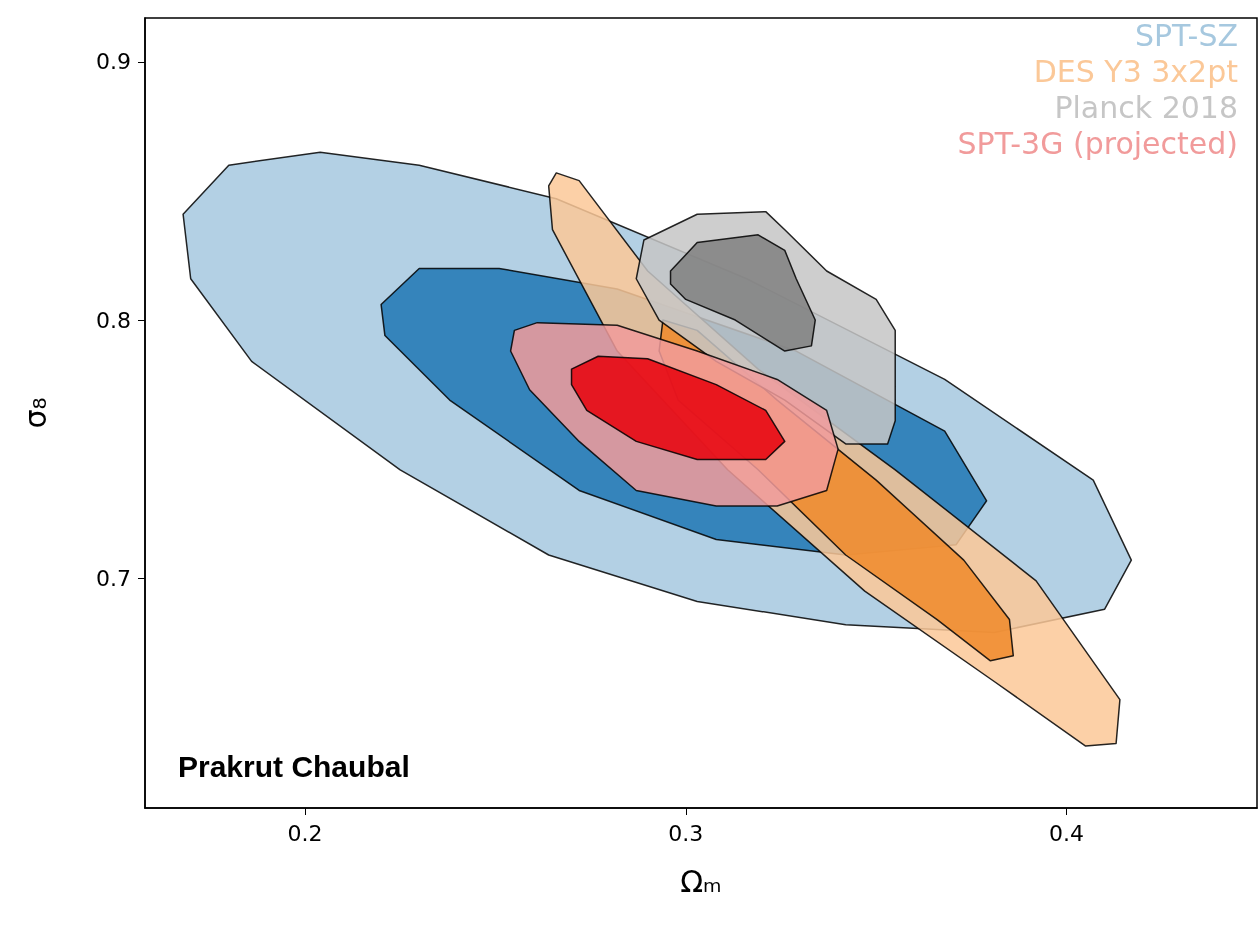 The height and width of the screenshot is (926, 1258). What do you see at coordinates (1097, 143) in the screenshot?
I see `text: SPT-3G (projected)` at bounding box center [1097, 143].